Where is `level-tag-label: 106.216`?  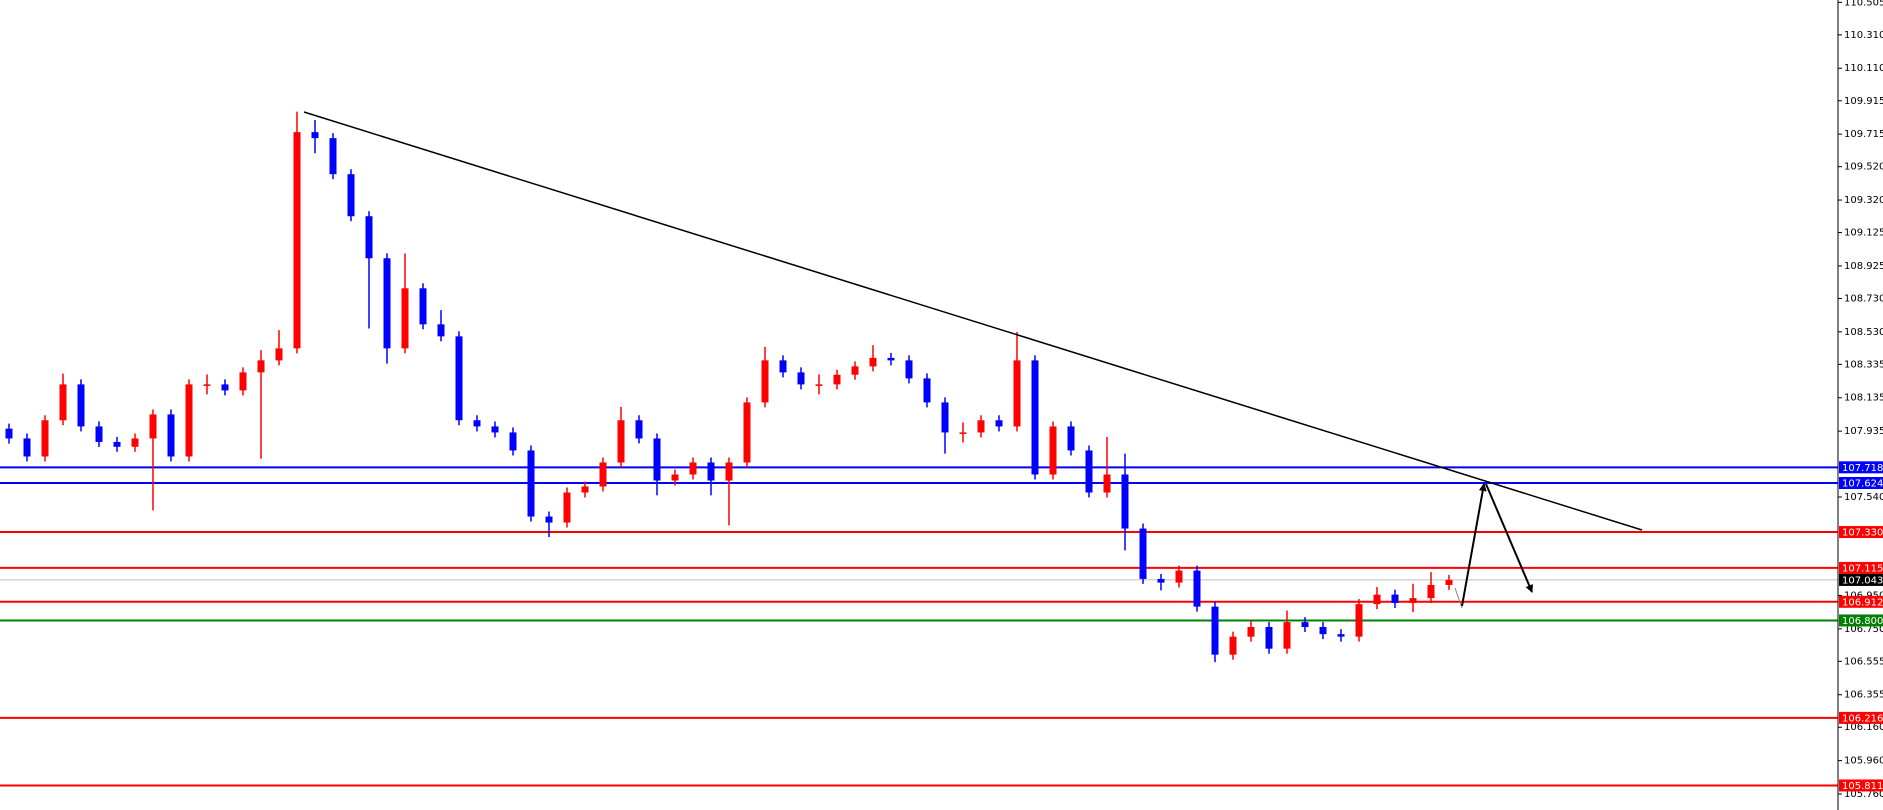 level-tag-label: 106.216 is located at coordinates (1862, 718).